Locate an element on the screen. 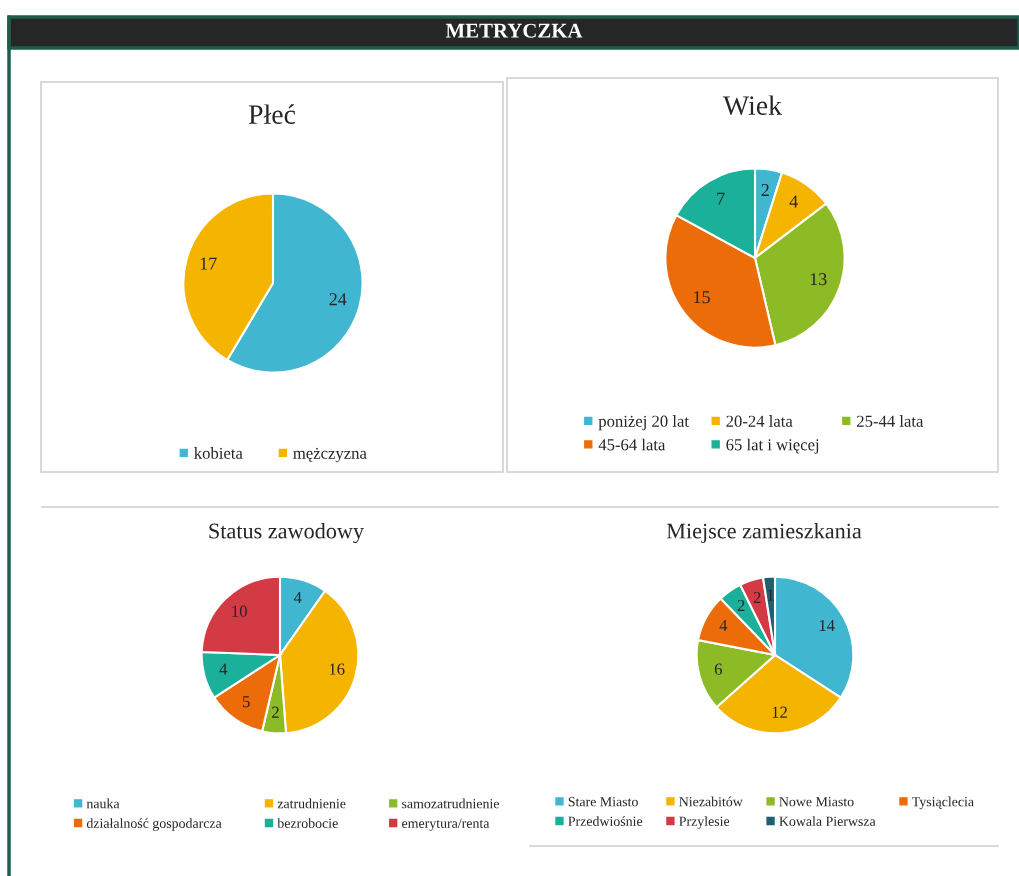 The image size is (1019, 876). legend-label: Stare Miasto is located at coordinates (603, 802).